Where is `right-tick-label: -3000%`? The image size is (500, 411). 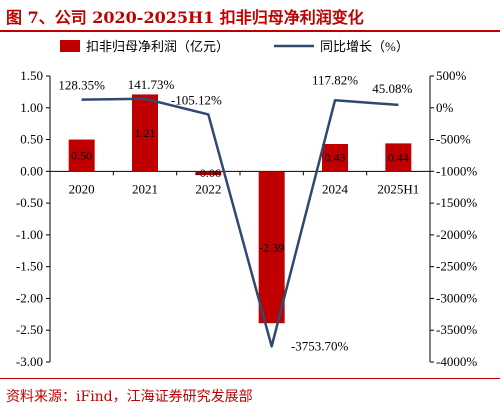 right-tick-label: -3000% is located at coordinates (456, 297).